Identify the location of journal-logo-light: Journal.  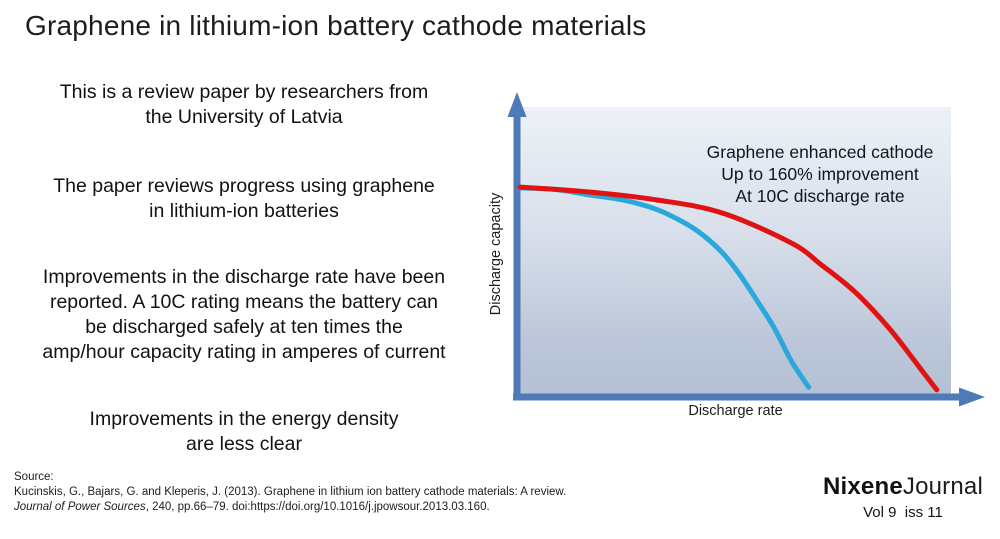
(942, 486).